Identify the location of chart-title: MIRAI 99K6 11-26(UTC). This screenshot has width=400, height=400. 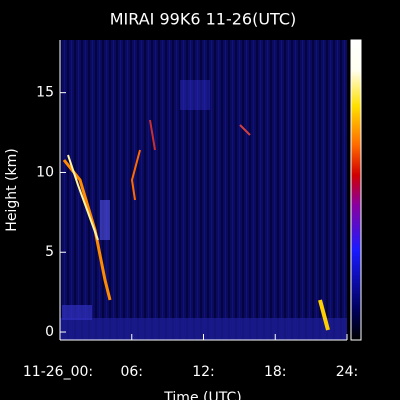
(203, 19).